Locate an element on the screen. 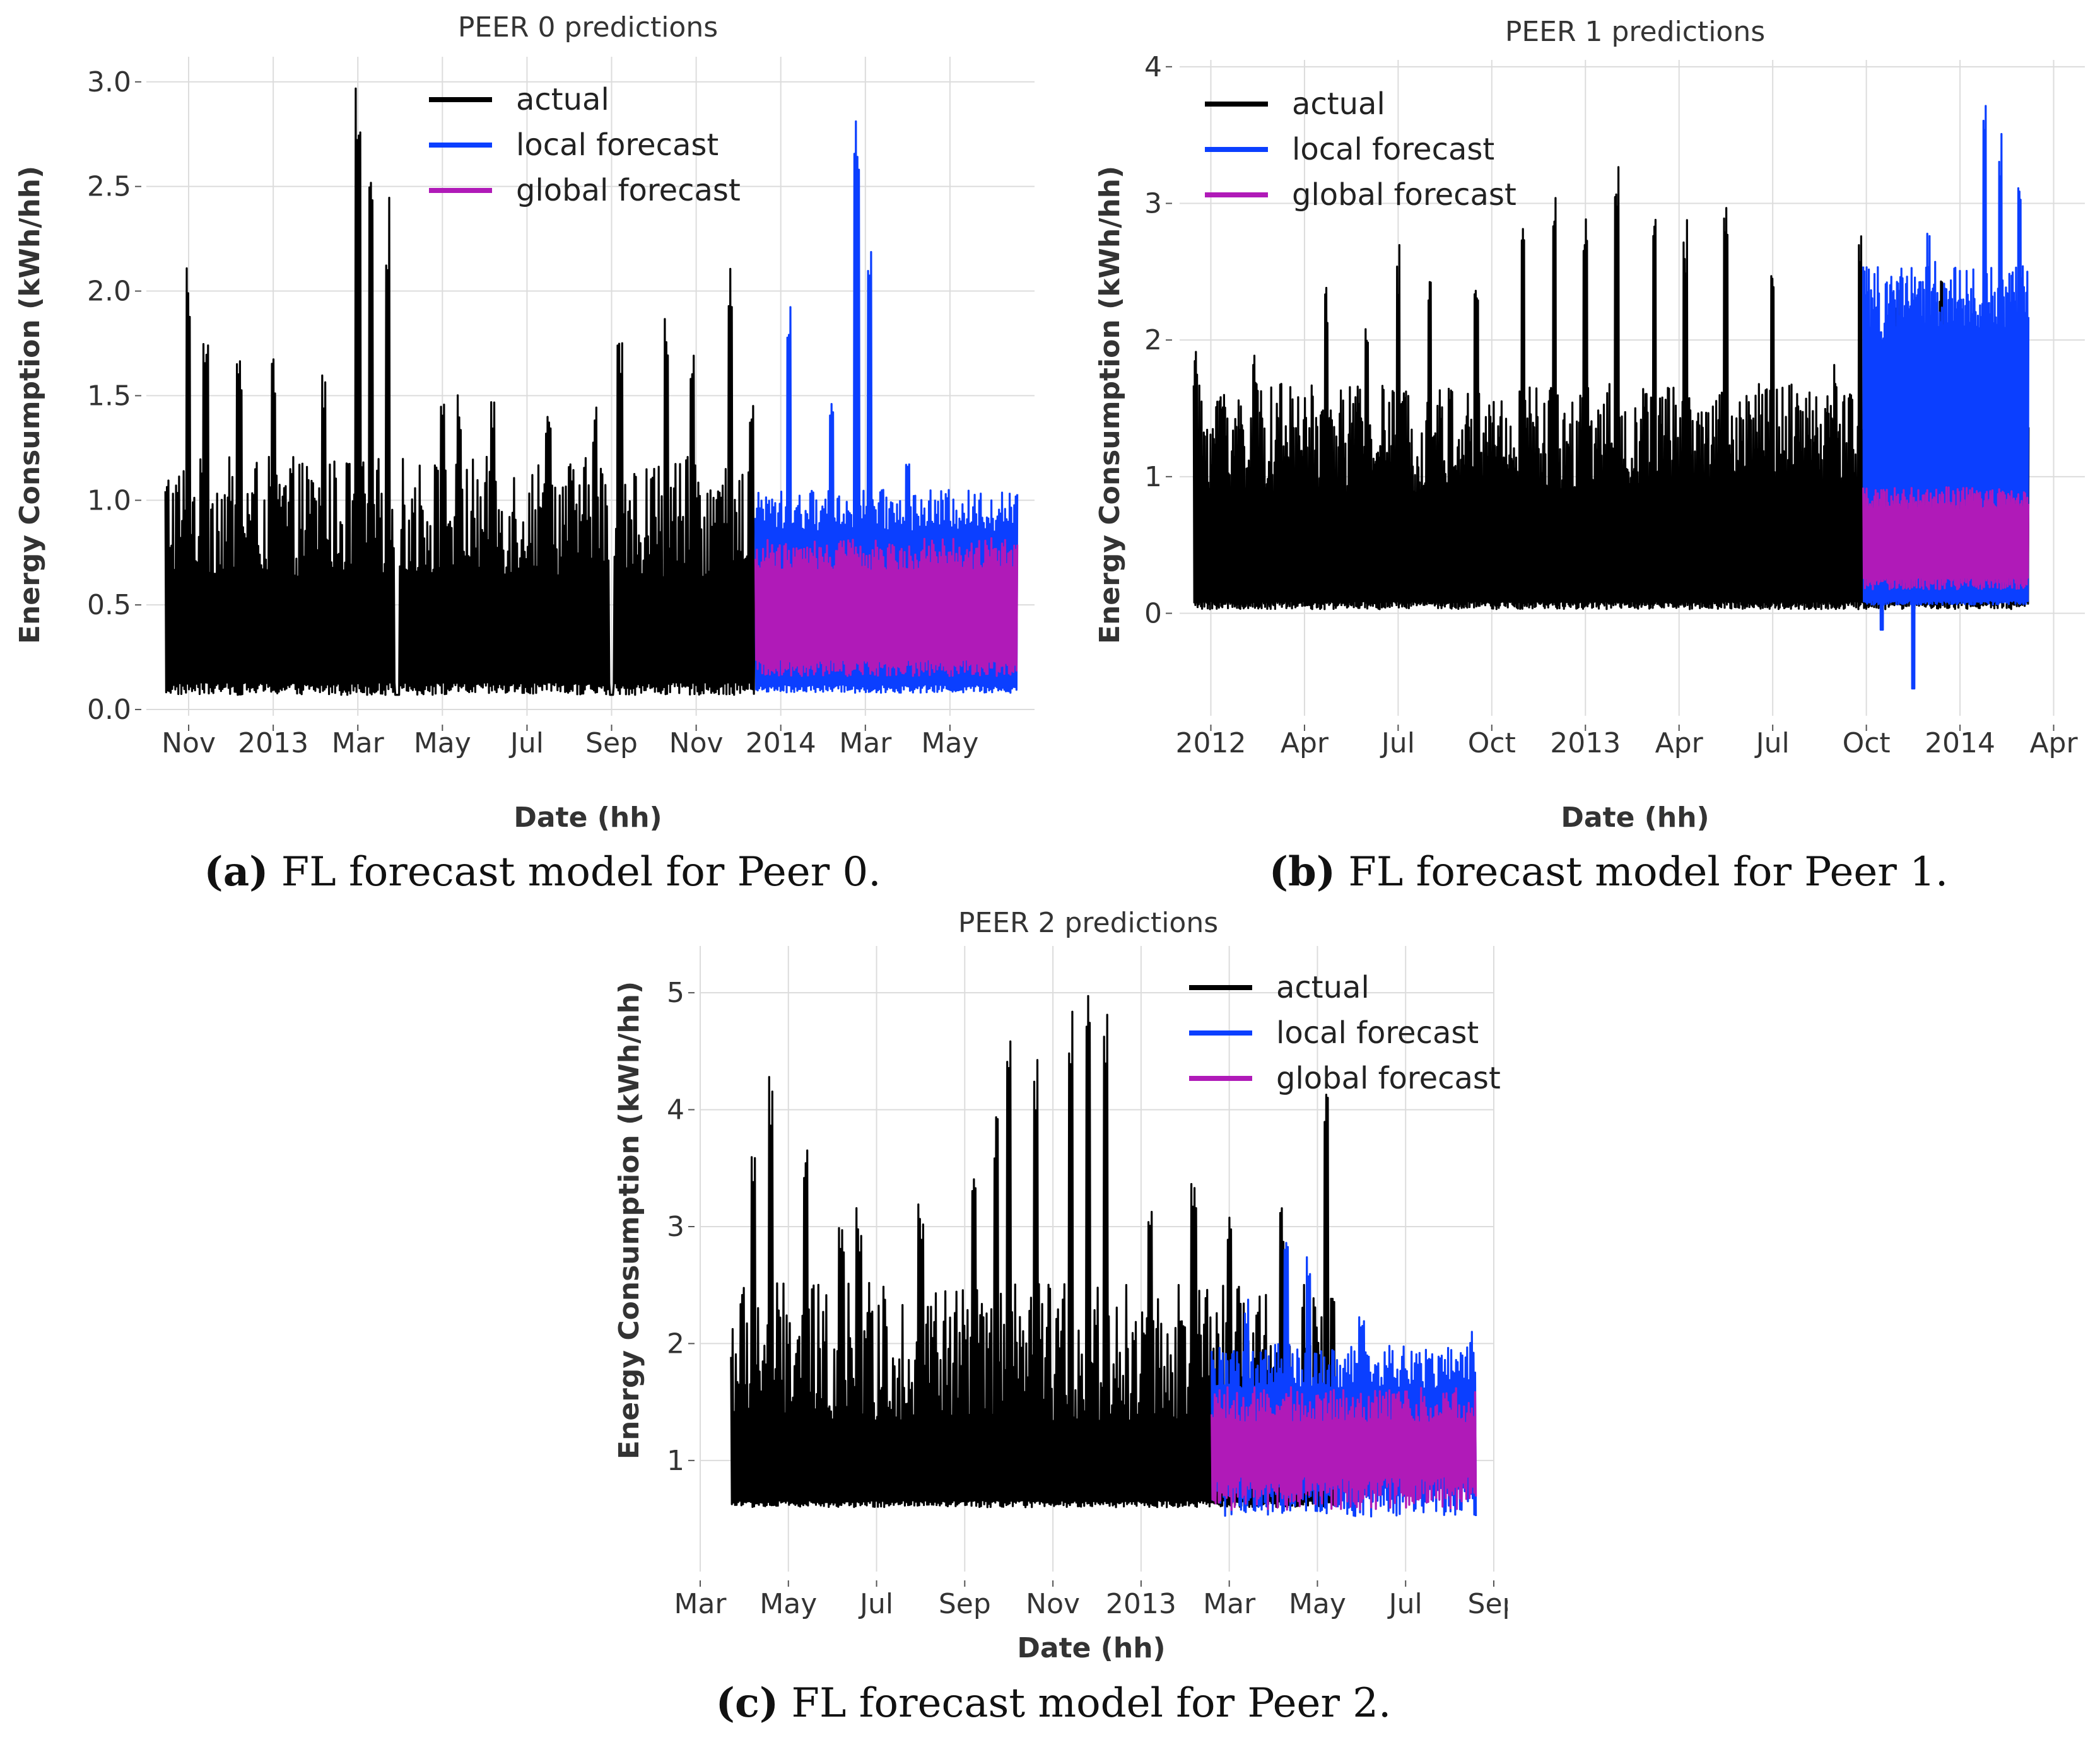 Image resolution: width=2100 pixels, height=1745 pixels. series-actual is located at coordinates (460, 391).